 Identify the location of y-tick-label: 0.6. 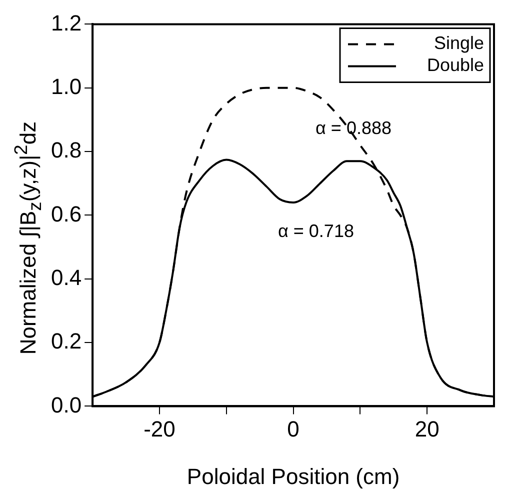
(66, 213).